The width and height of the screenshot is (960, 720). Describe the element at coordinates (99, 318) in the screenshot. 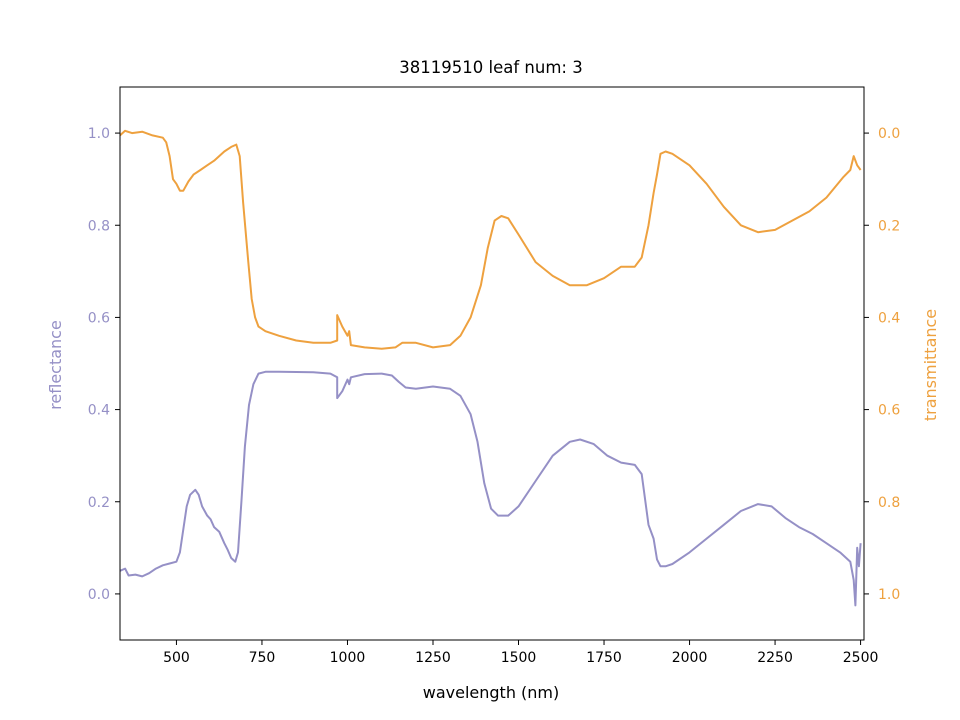

I see `left-y-tick-label: 0.6` at that location.